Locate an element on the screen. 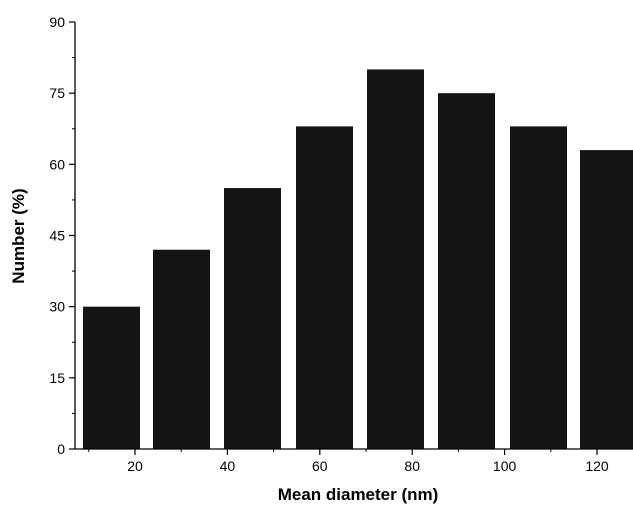  y-tick-label-6: 90 is located at coordinates (57, 22).